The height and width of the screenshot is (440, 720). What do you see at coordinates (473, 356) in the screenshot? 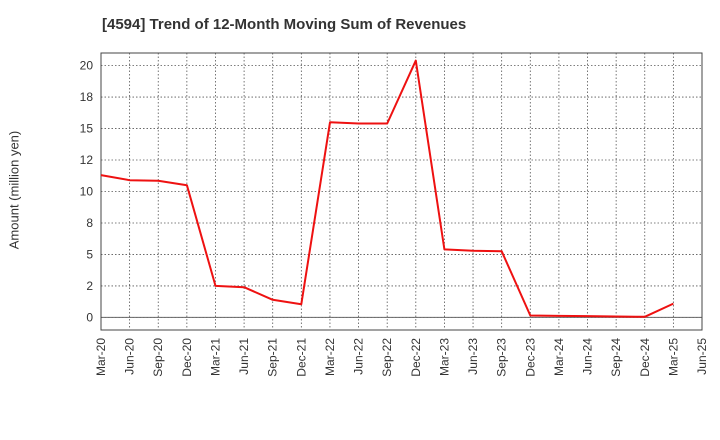
I see `x-tick-label: Jun-23` at bounding box center [473, 356].